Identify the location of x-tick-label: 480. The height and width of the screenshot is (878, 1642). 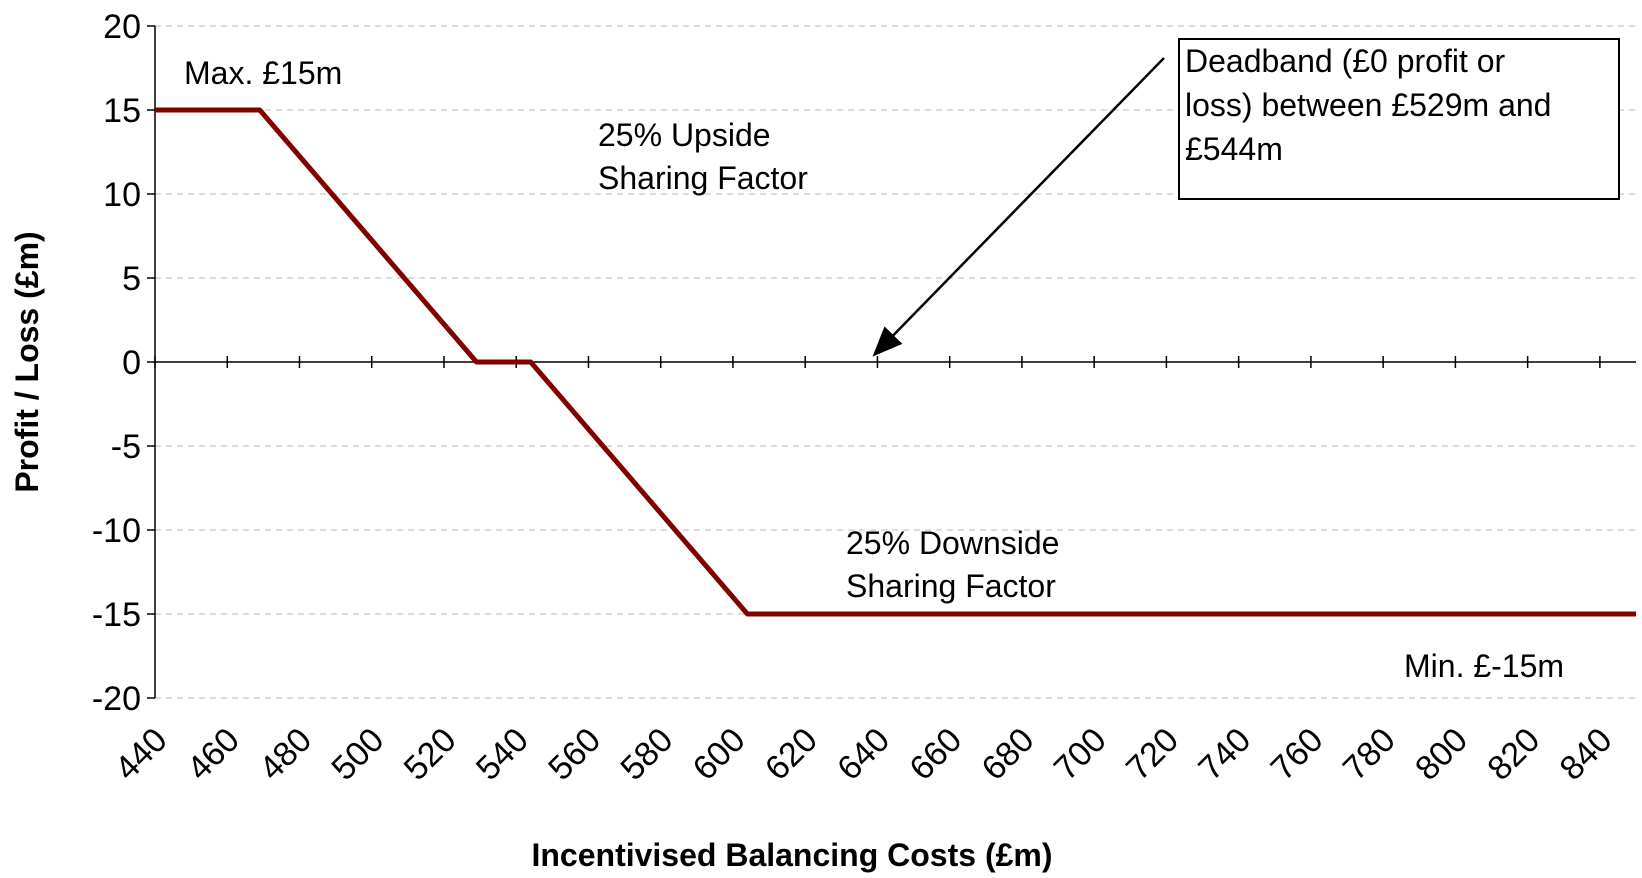
(285, 754).